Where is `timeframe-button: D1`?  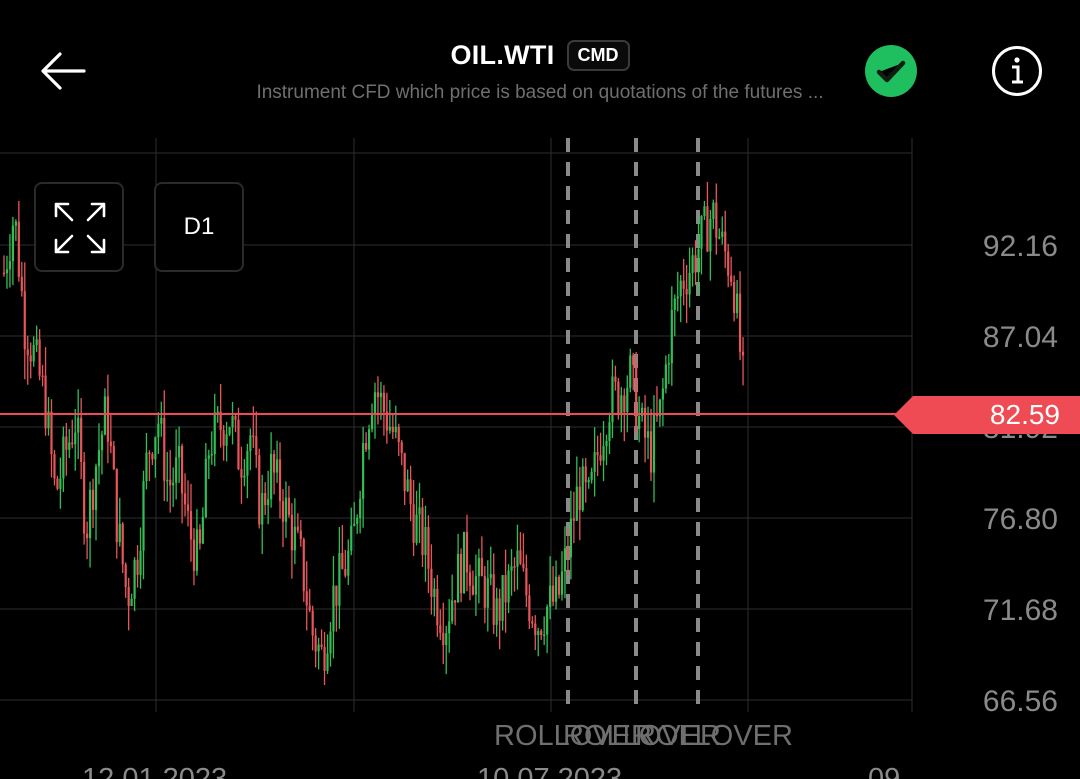
timeframe-button: D1 is located at coordinates (199, 227).